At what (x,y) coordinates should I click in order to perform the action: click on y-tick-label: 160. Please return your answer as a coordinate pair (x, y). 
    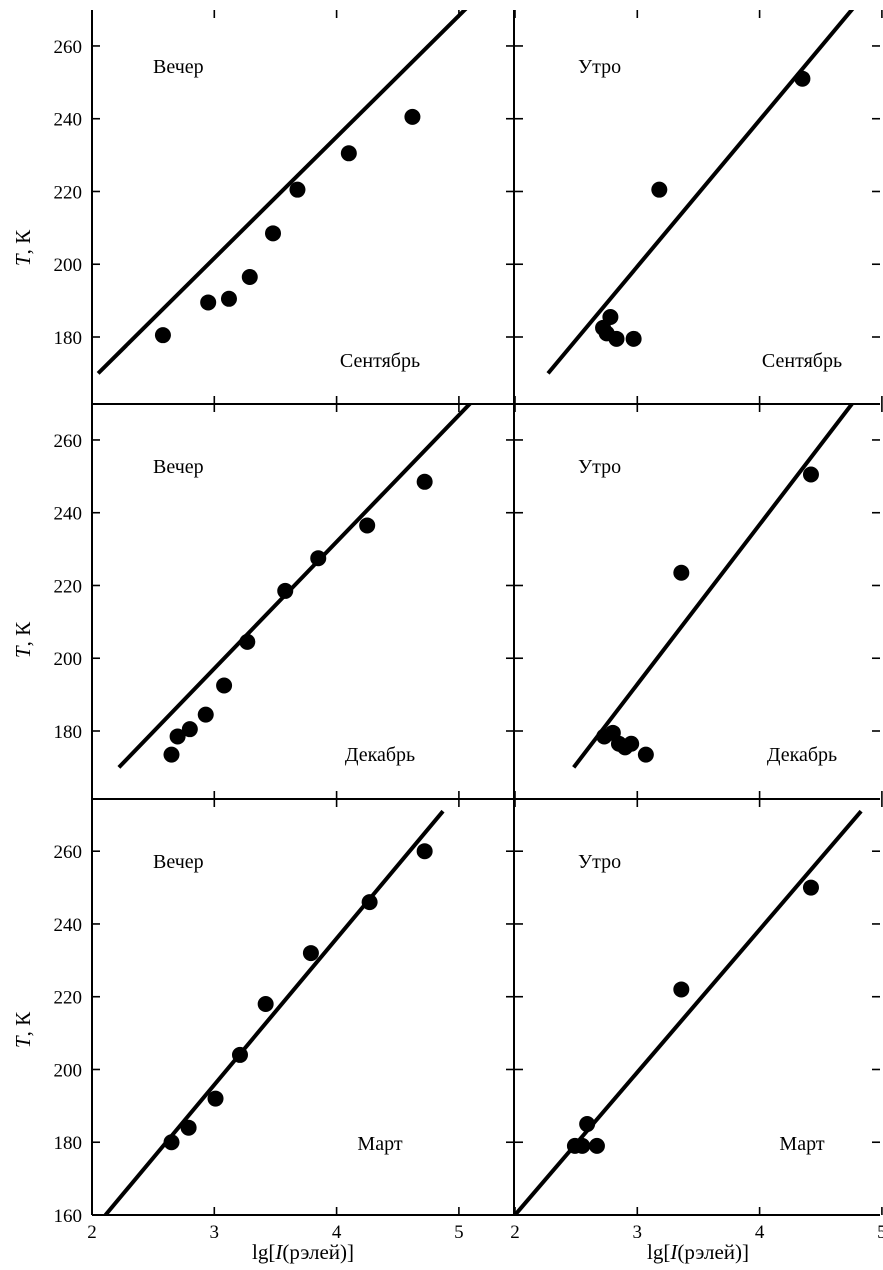
    Looking at the image, I should click on (68, 1216).